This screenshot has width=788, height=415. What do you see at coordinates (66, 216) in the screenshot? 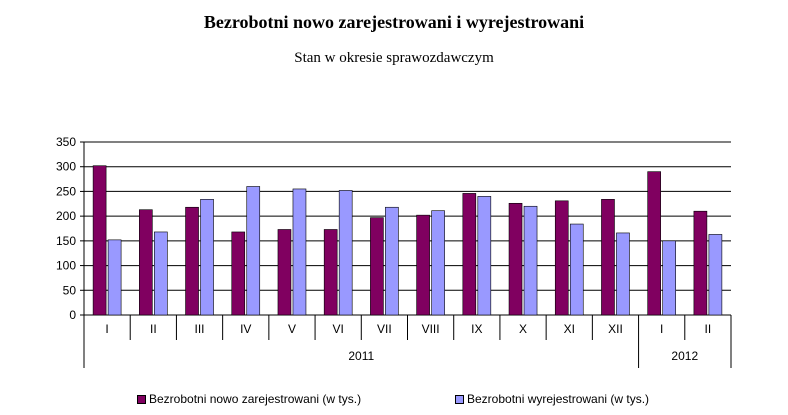
I see `y-tick-label: 200` at bounding box center [66, 216].